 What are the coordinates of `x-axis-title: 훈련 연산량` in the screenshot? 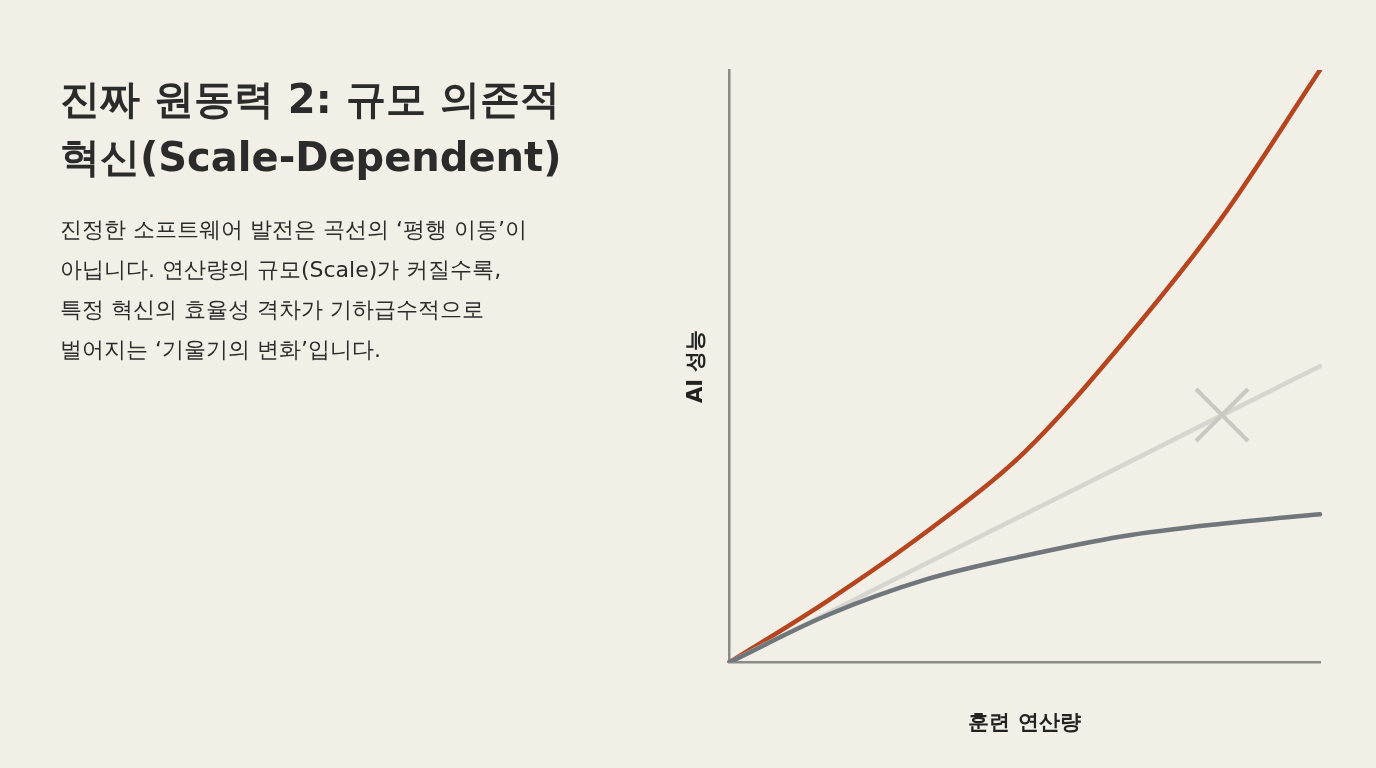 It's located at (1024, 721).